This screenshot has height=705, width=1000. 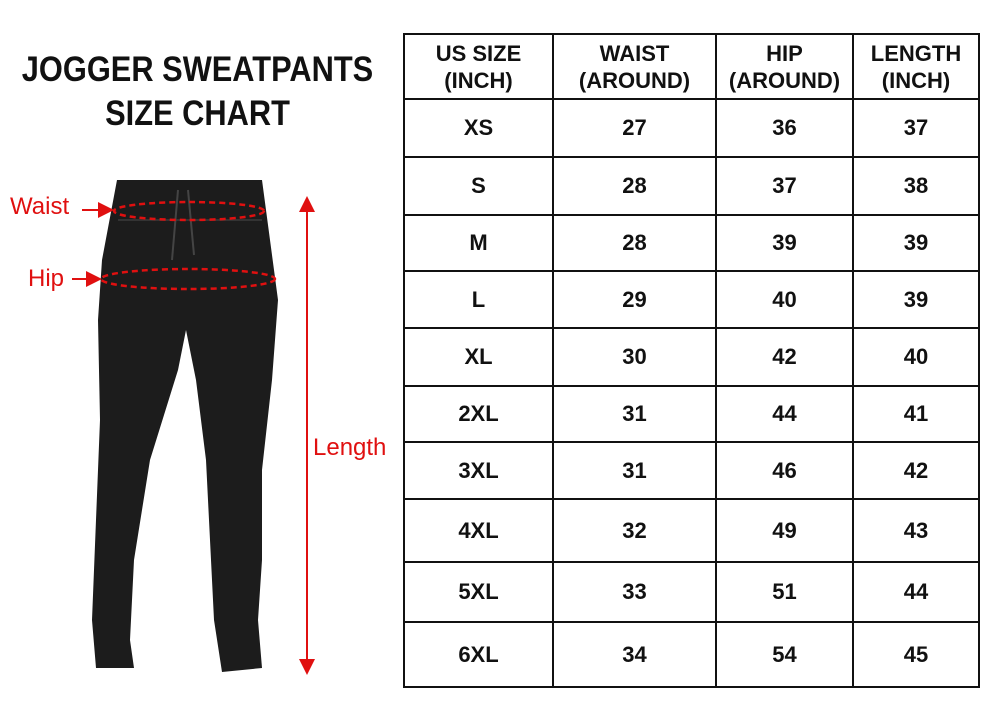 I want to click on table-row: XL 30 42 40, so click(x=691, y=357).